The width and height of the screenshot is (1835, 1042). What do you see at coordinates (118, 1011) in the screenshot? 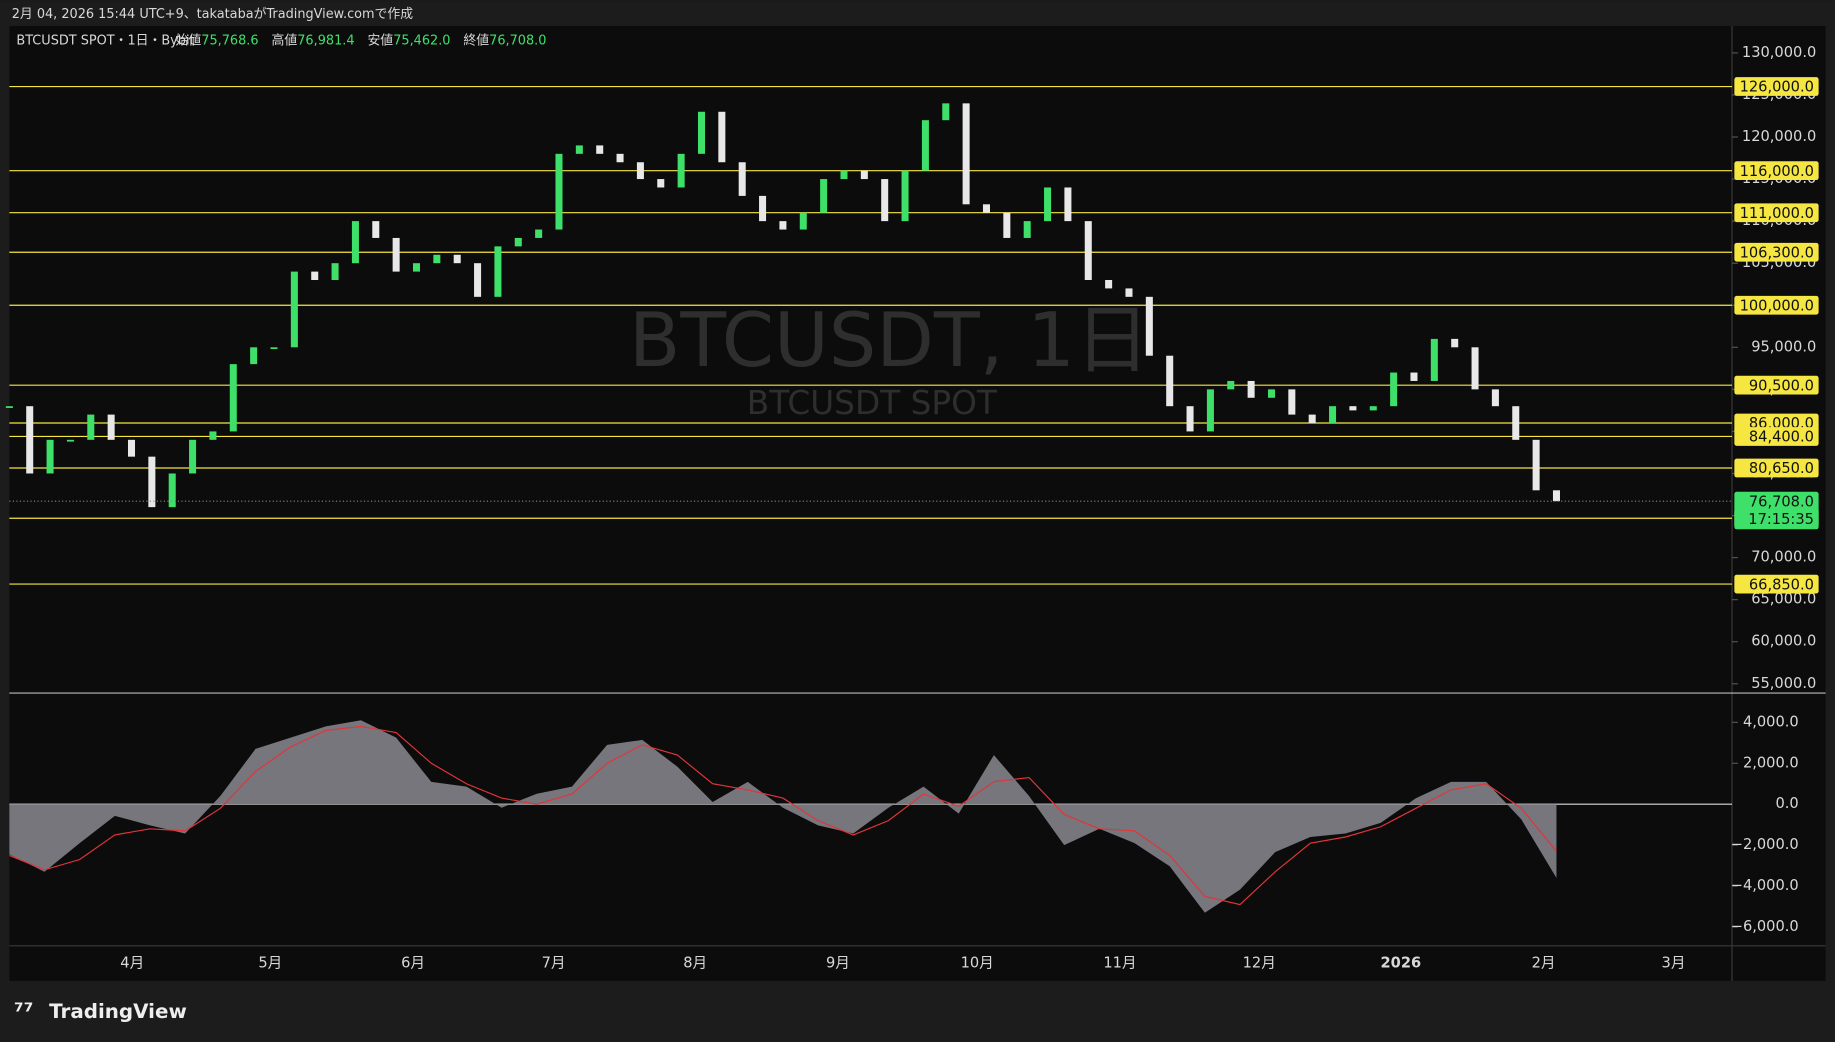
I see `logo-text: TradingView` at bounding box center [118, 1011].